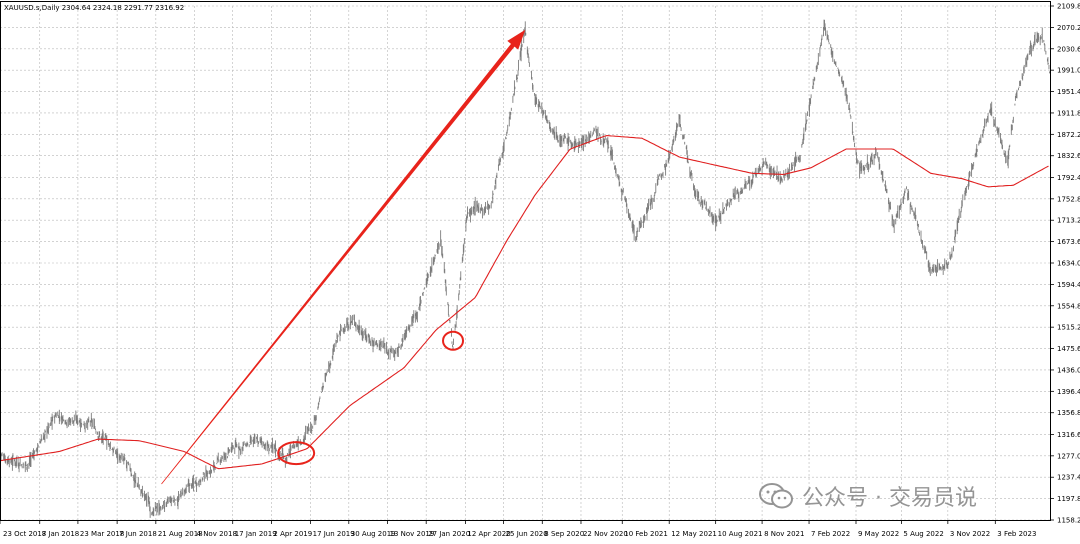 This screenshot has width=1080, height=544. I want to click on x-tick-label: 3 Nov 2022, so click(970, 534).